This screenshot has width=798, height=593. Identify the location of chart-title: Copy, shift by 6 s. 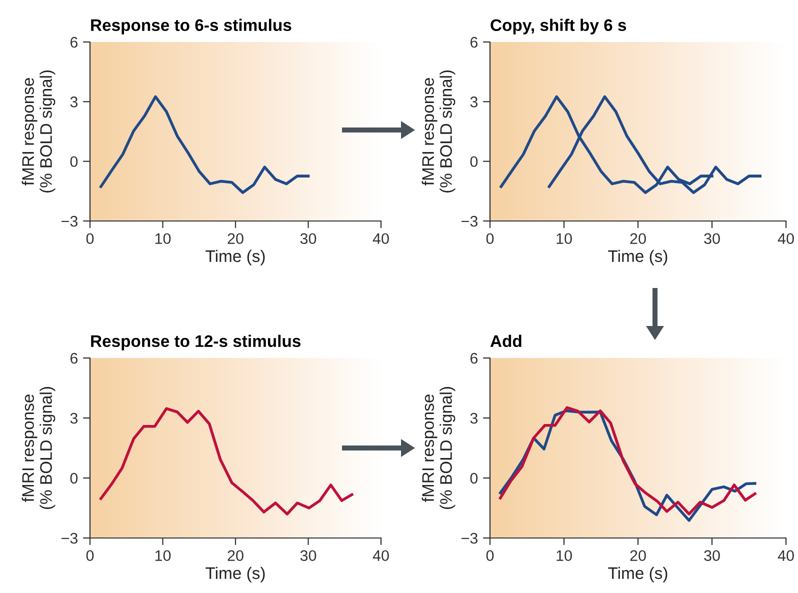
(558, 26).